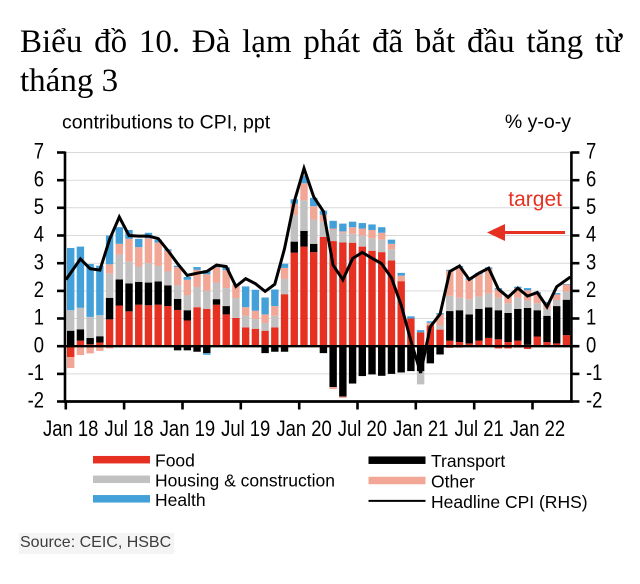 The width and height of the screenshot is (640, 584). Describe the element at coordinates (538, 122) in the screenshot. I see `svg-text: % y-o-y` at that location.